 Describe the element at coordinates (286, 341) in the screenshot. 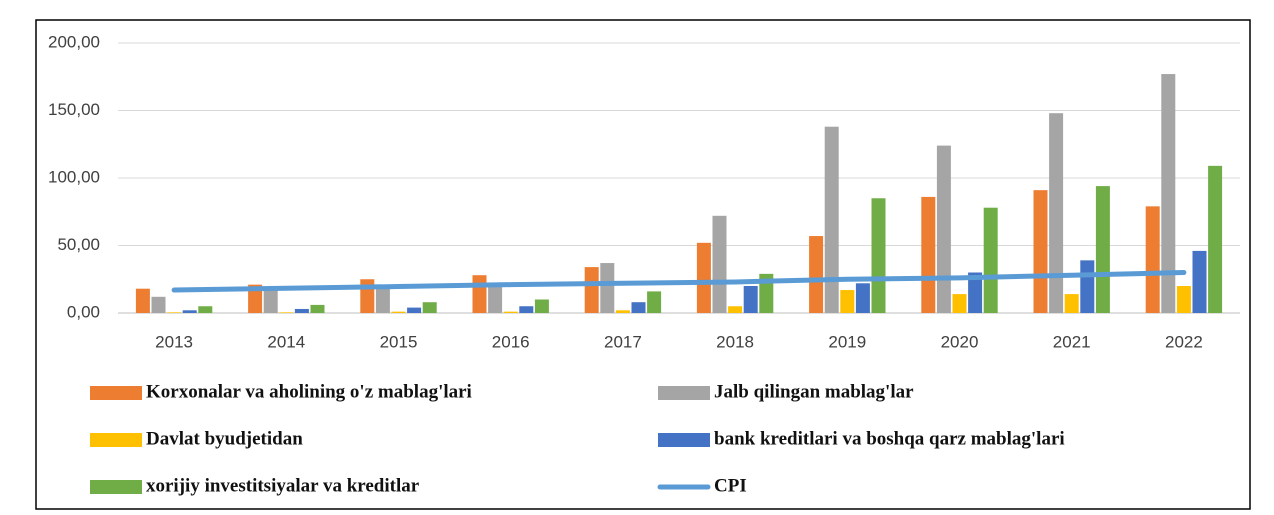

I see `x-tick-label: 2014` at that location.